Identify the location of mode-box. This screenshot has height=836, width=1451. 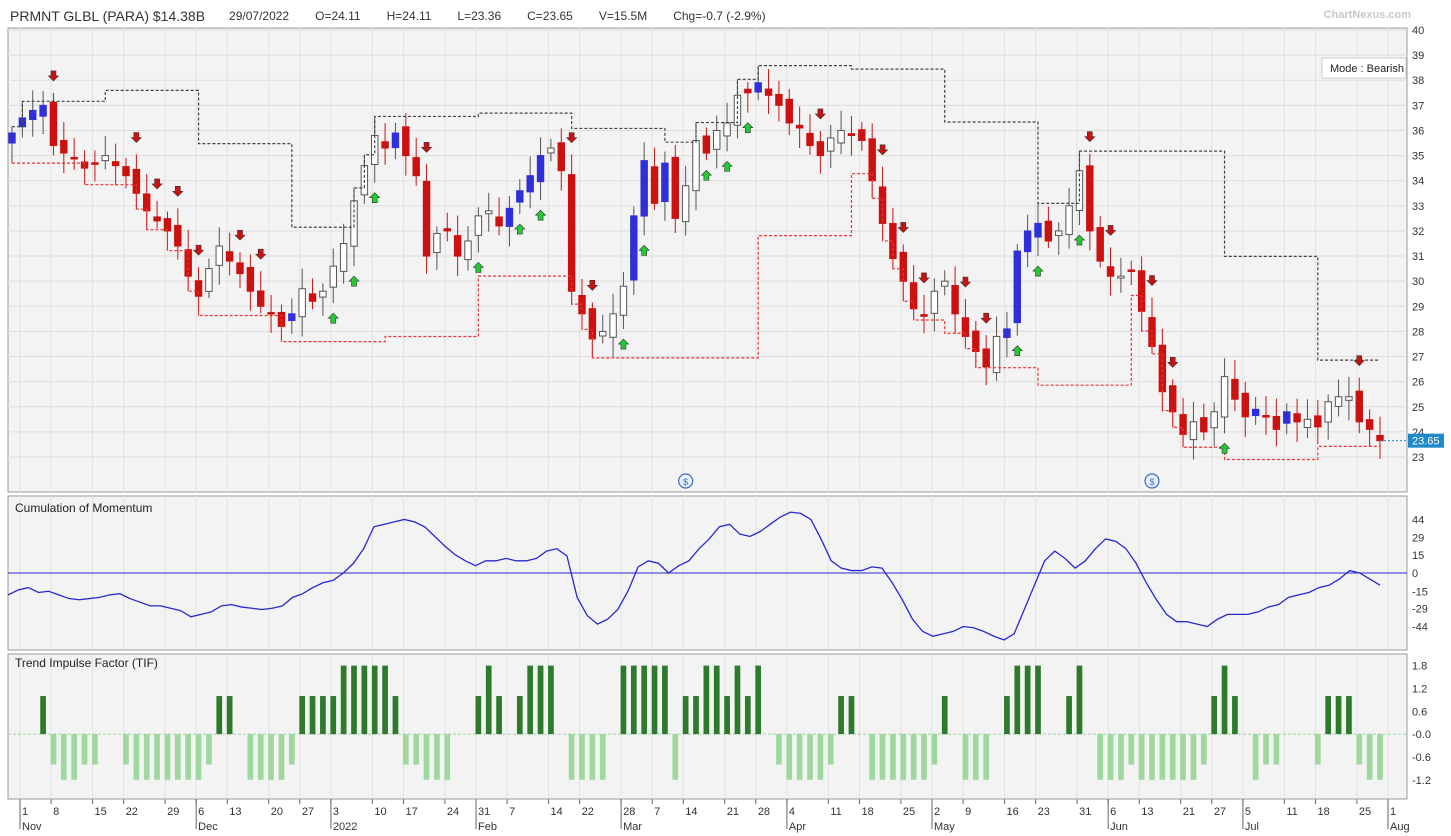
(1364, 68).